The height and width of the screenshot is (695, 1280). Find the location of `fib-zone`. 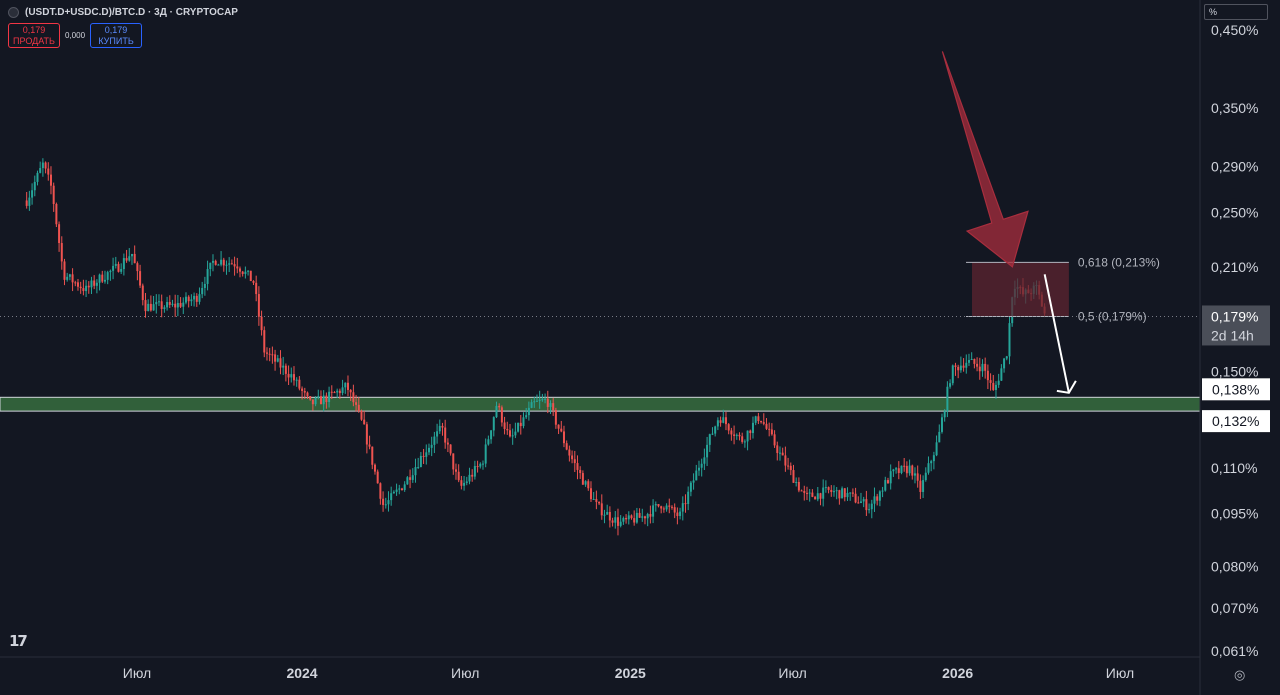

fib-zone is located at coordinates (1020, 289).